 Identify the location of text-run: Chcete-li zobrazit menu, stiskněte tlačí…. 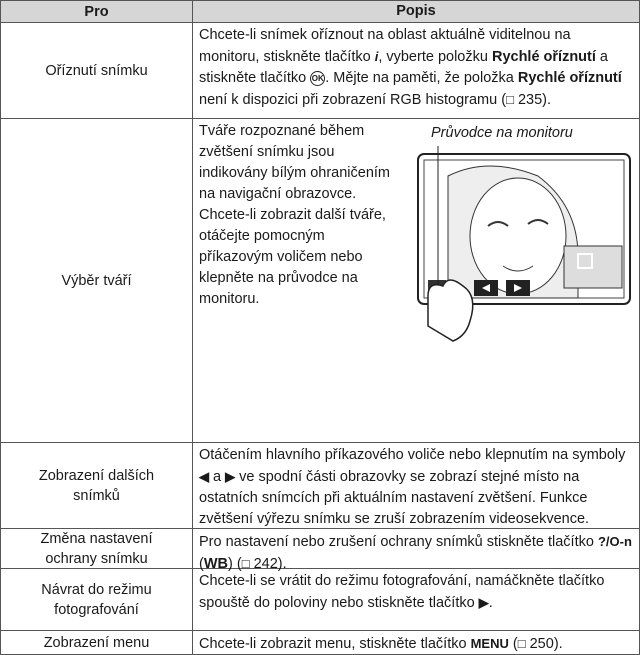
(335, 644).